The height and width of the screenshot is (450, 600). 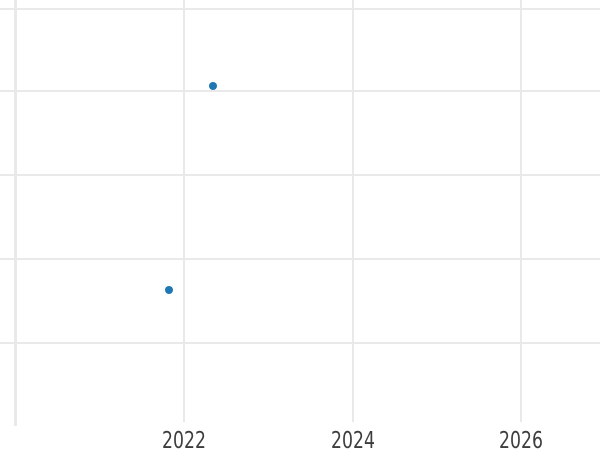 What do you see at coordinates (521, 439) in the screenshot?
I see `x-tick-label: 2026` at bounding box center [521, 439].